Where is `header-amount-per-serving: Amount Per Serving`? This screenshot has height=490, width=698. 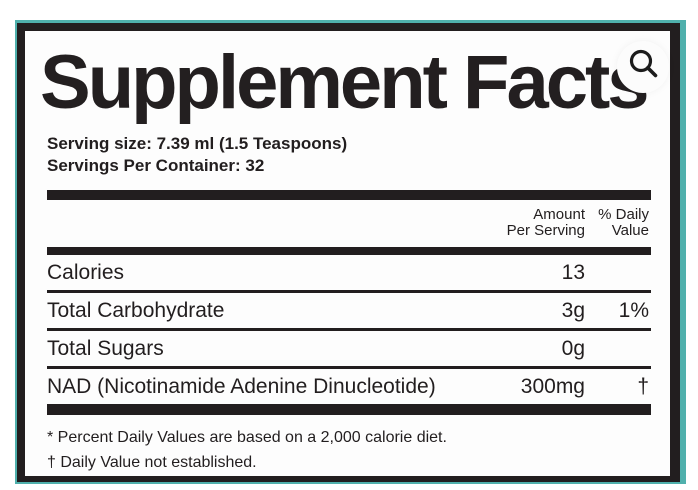
header-amount-per-serving: Amount Per Serving is located at coordinates (530, 223).